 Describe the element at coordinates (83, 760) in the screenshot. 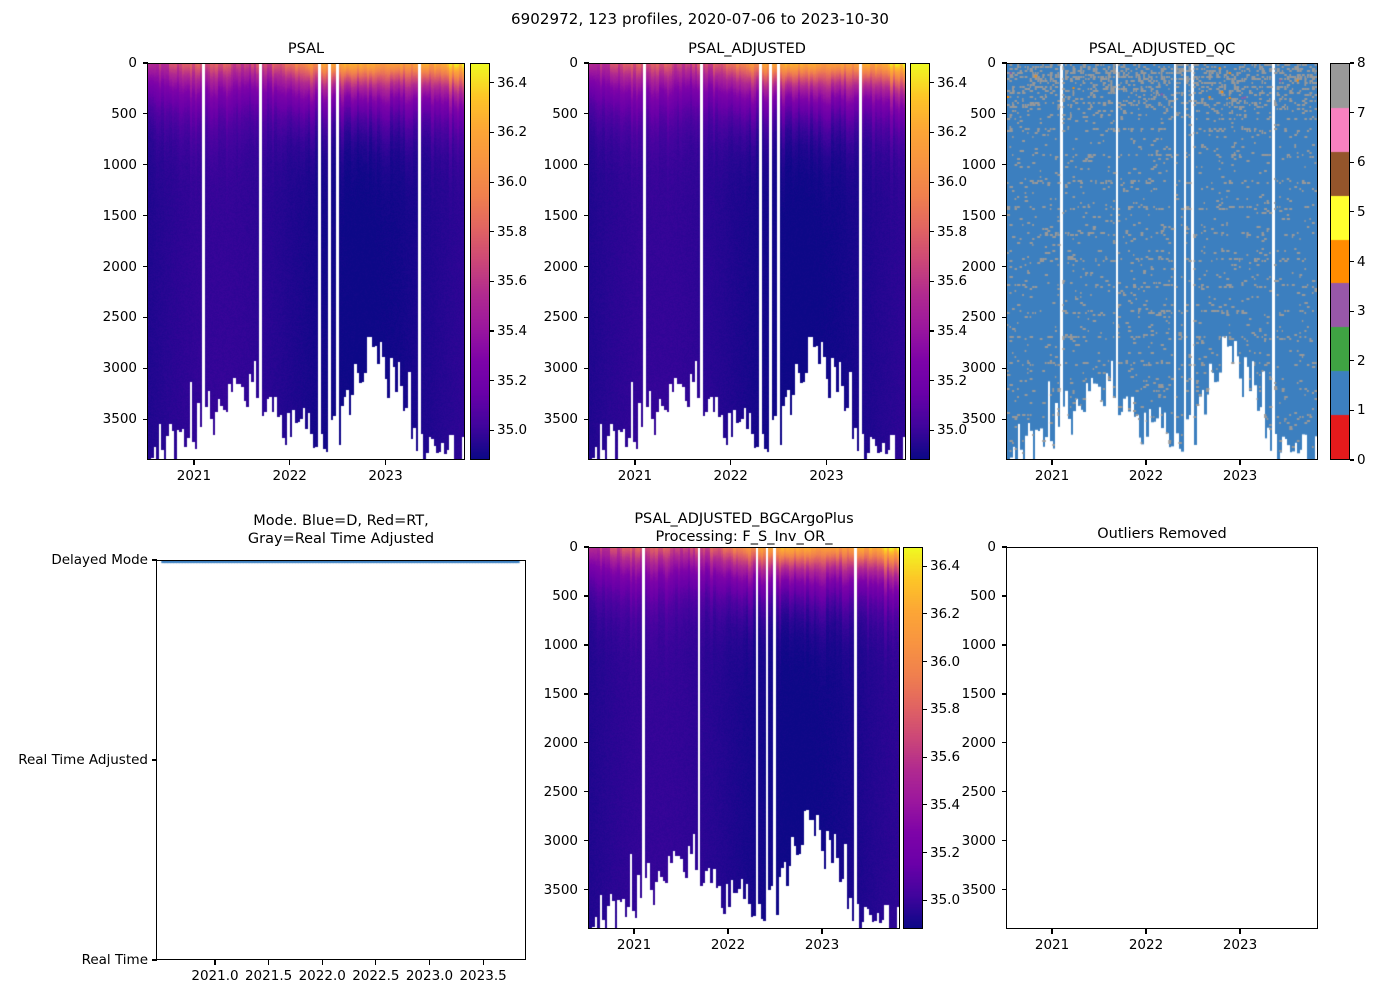

I see `mode-y-tick-label: Real Time Adjusted` at that location.